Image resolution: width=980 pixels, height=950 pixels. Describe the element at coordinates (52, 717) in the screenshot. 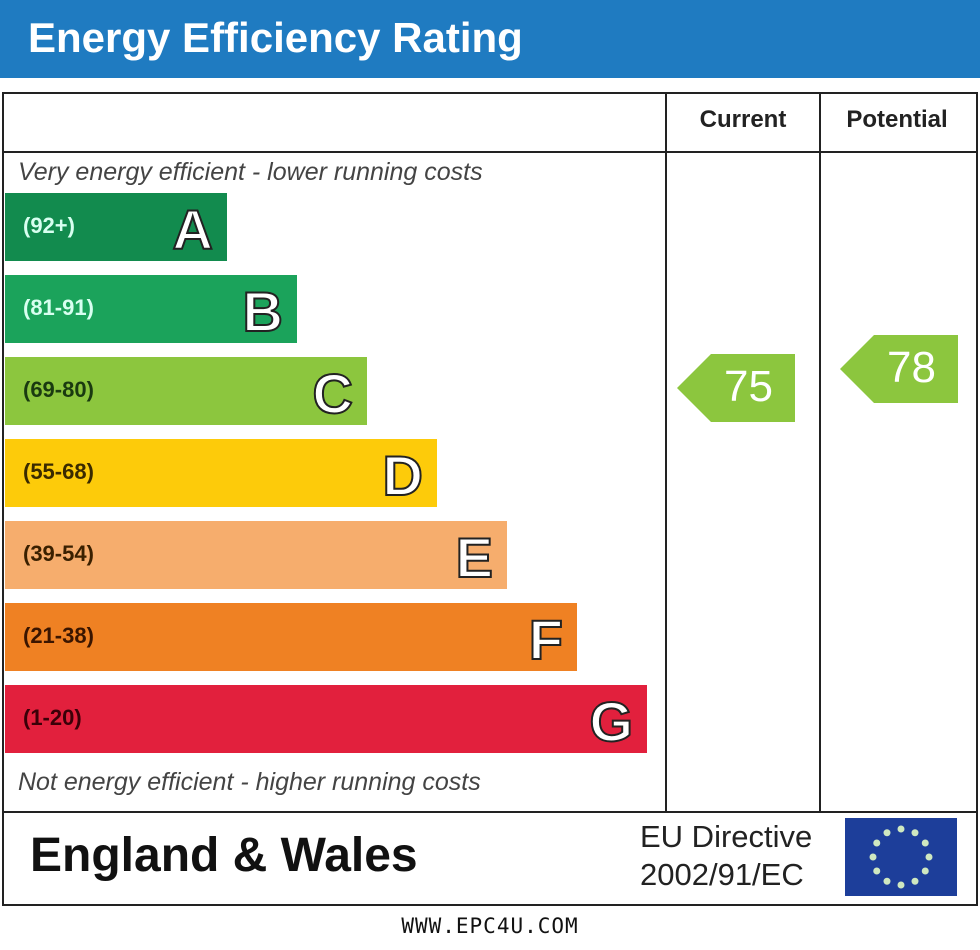

I see `band-range: (1-20)` at that location.